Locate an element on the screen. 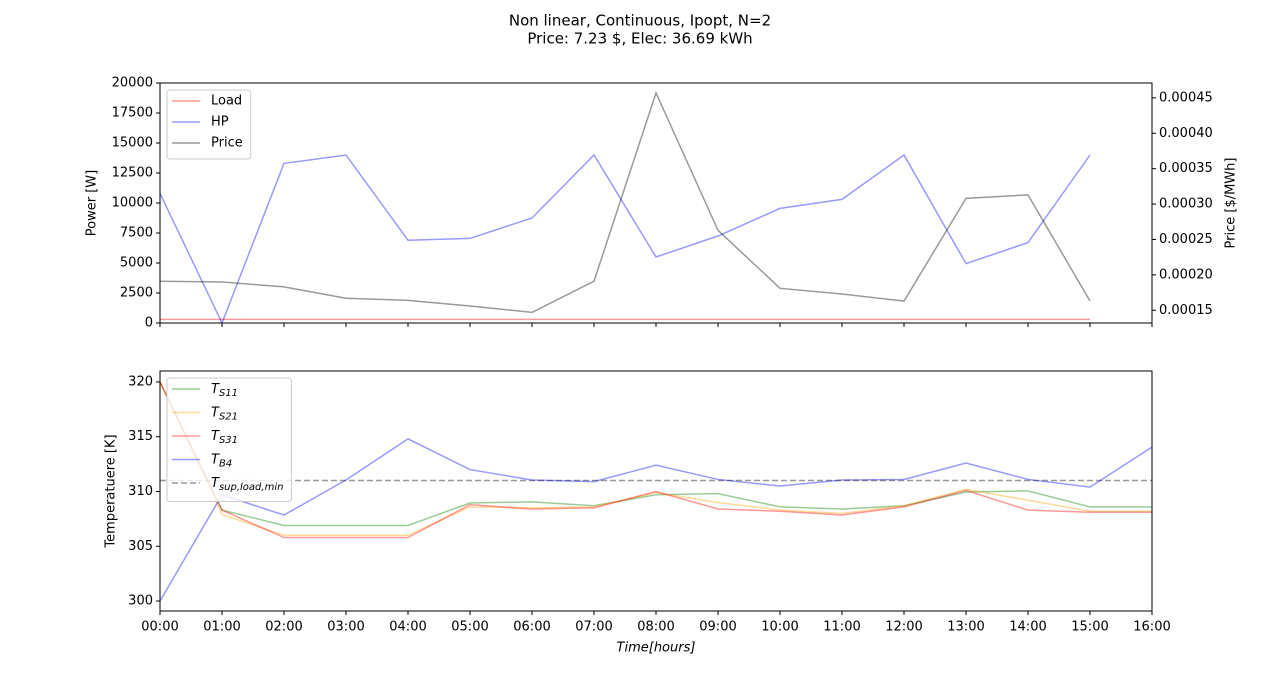 Image resolution: width=1280 pixels, height=687 pixels. y-tick-label: 15000 is located at coordinates (132, 143).